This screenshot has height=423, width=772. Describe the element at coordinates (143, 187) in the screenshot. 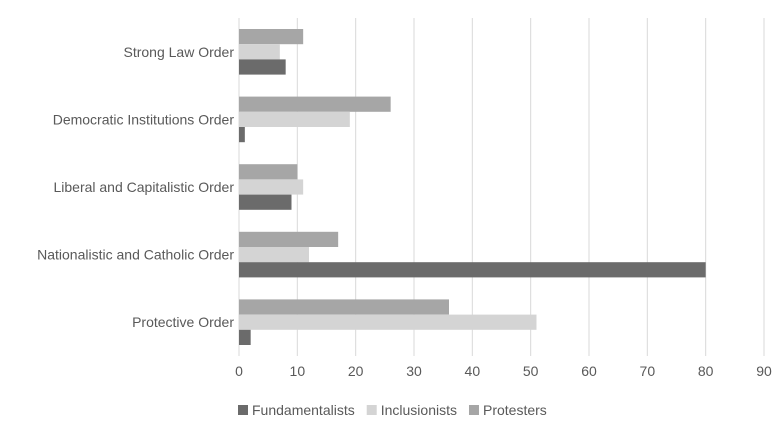

I see `category-label: Liberal and Capitalistic Order` at that location.